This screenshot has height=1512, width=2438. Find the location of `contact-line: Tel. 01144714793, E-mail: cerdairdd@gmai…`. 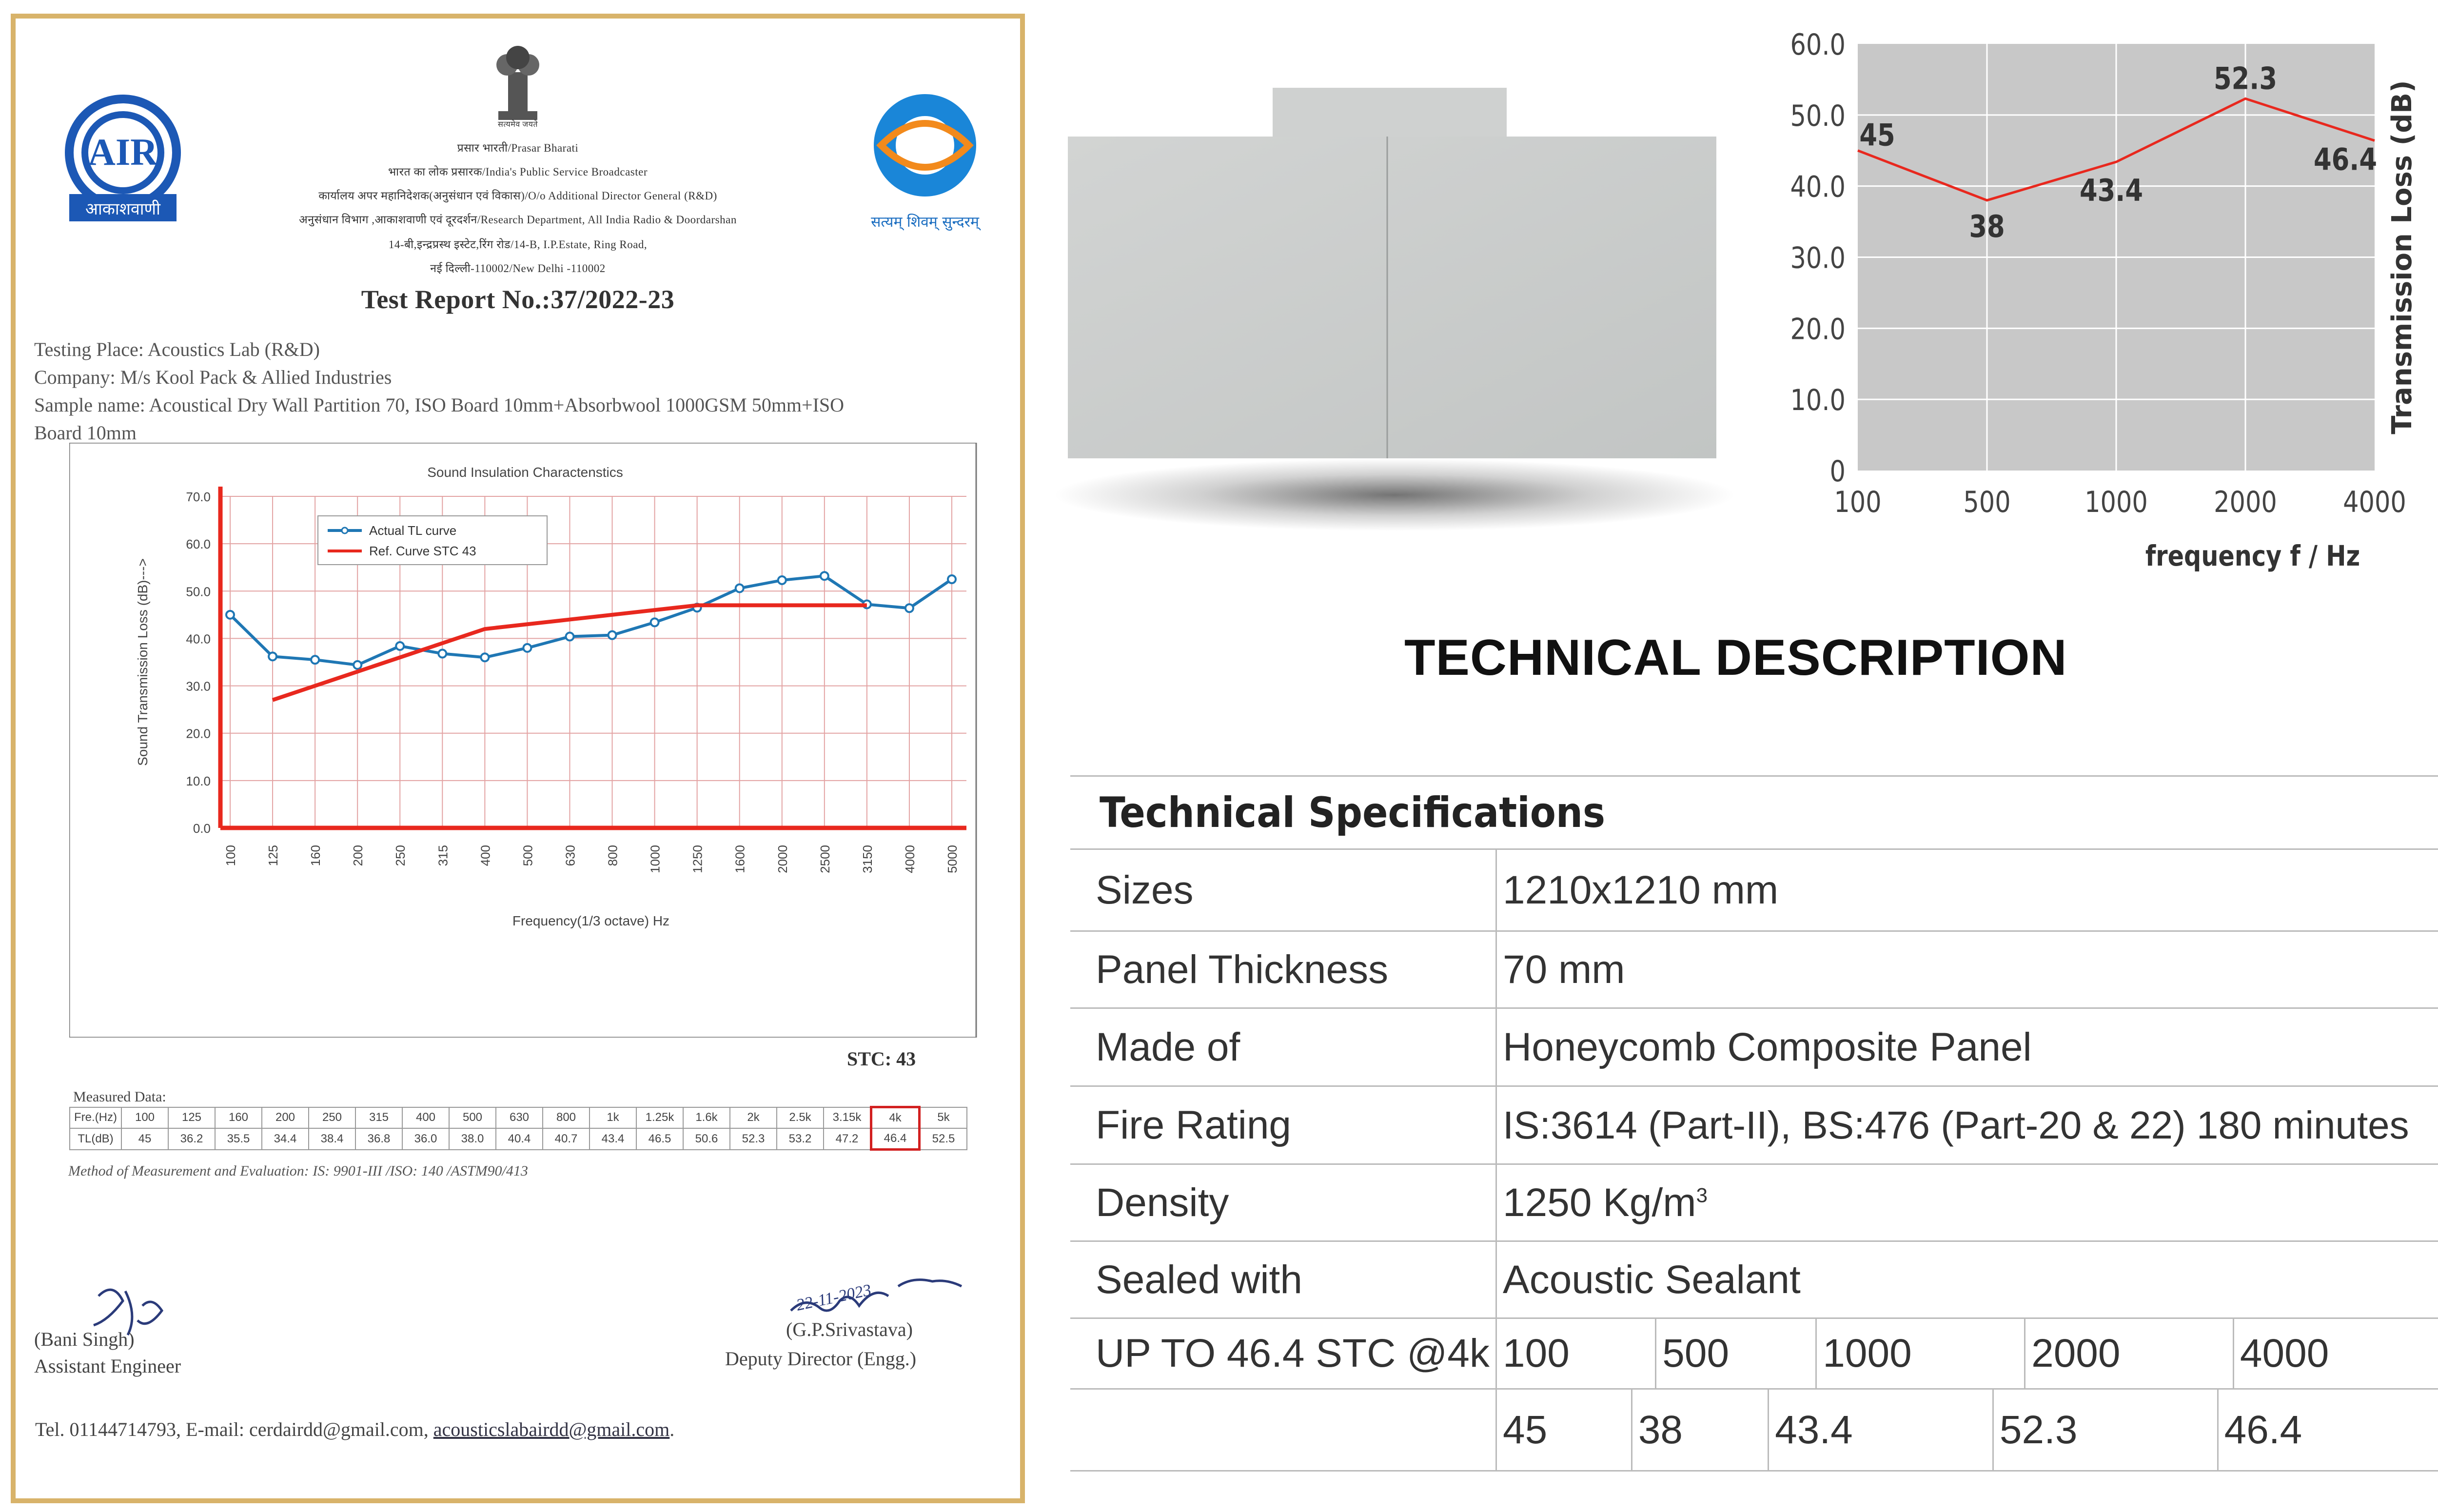

contact-line: Tel. 01144714793, E-mail: cerdairdd@gmai… is located at coordinates (354, 1430).